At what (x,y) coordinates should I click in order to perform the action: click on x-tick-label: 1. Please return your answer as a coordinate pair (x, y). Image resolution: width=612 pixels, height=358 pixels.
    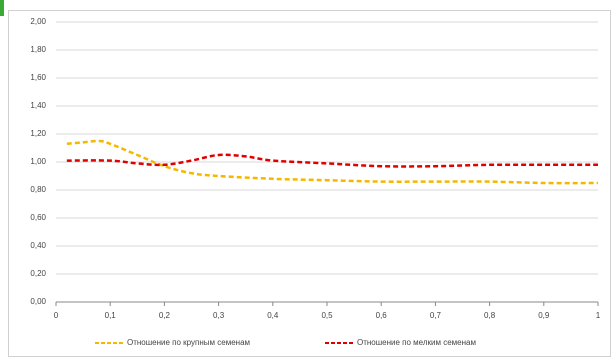
    Looking at the image, I should click on (598, 315).